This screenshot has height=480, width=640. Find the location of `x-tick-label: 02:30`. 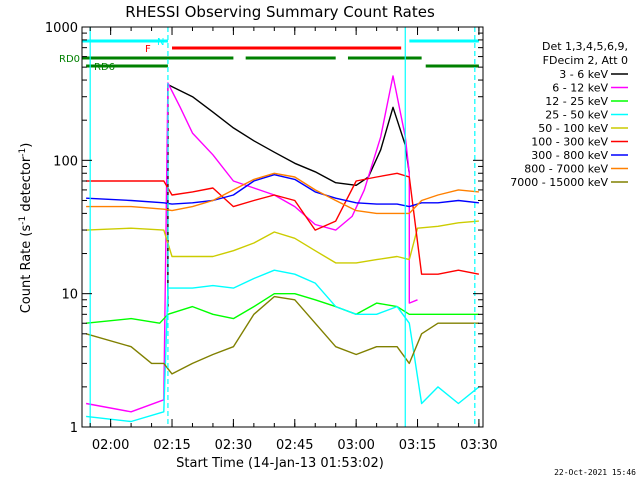

x-tick-label: 02:30 is located at coordinates (233, 445).